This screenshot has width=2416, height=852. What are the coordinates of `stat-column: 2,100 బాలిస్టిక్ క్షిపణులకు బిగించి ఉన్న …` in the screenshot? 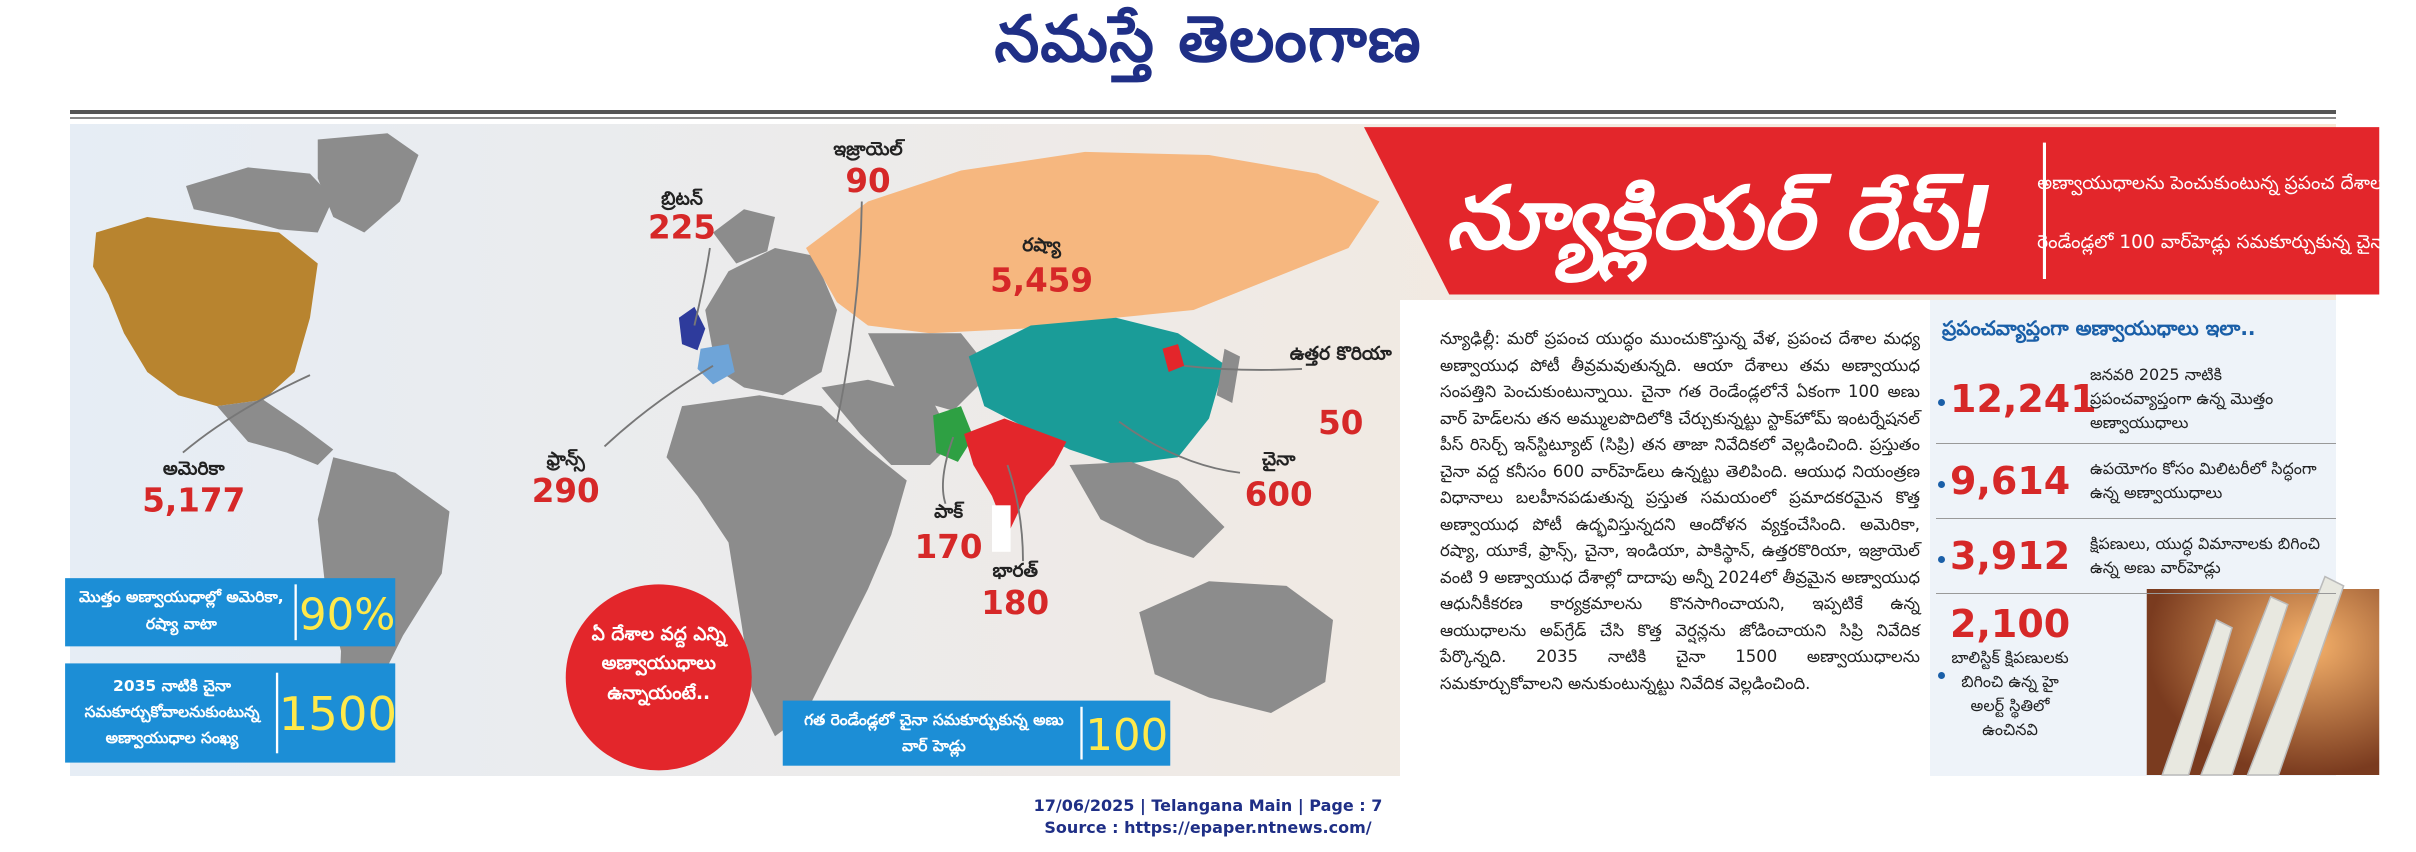 It's located at (2020, 672).